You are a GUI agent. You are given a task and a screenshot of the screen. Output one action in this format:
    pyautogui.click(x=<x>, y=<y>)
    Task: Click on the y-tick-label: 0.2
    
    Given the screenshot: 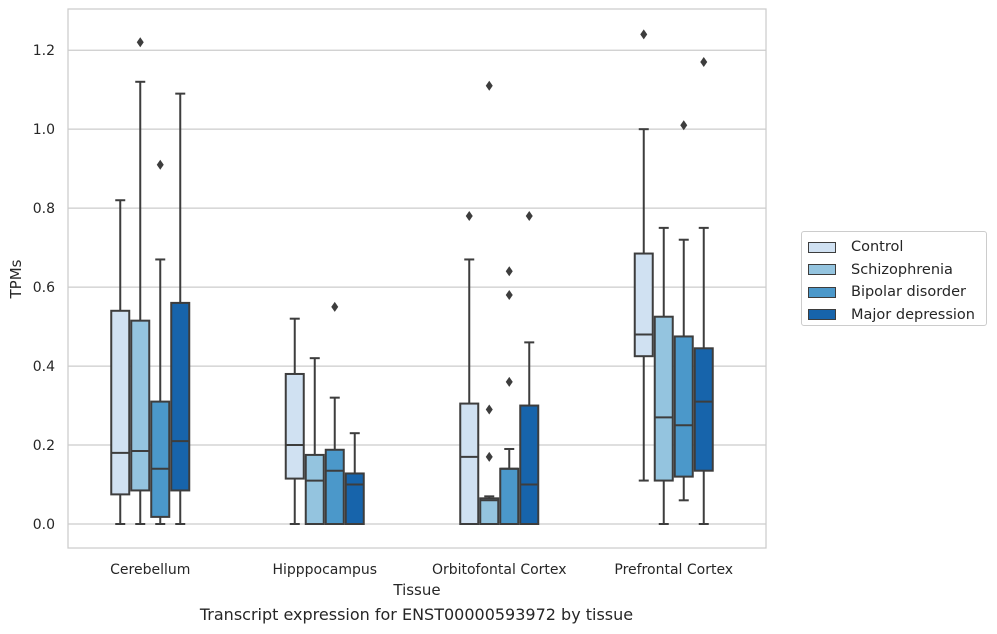 What is the action you would take?
    pyautogui.click(x=44, y=446)
    